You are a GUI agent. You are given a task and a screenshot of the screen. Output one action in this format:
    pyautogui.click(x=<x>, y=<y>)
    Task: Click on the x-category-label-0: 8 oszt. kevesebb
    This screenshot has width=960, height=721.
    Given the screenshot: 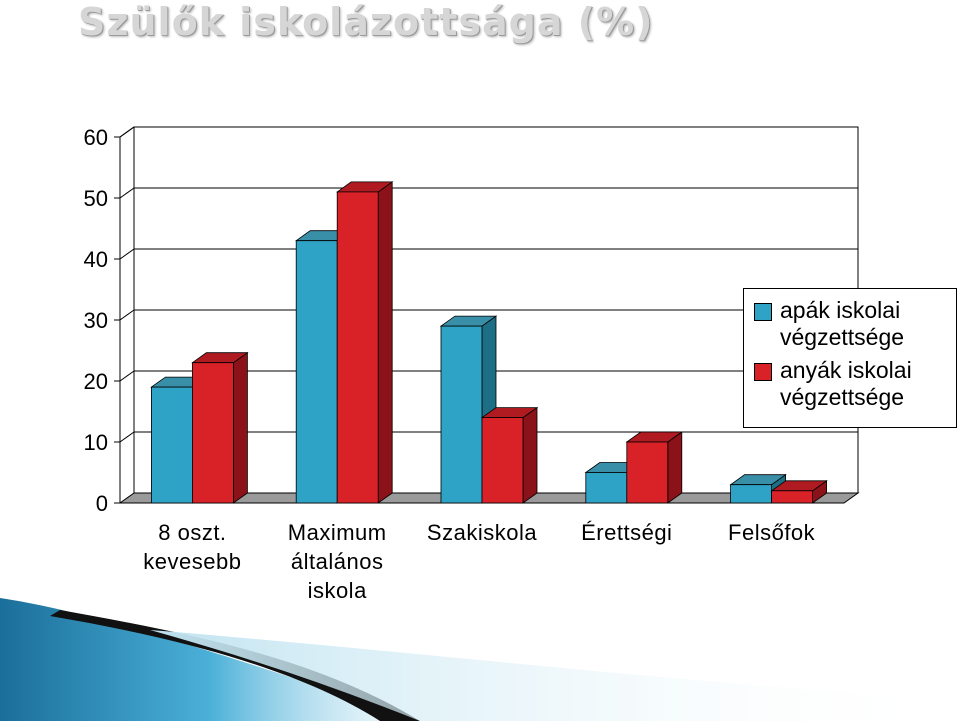 What is the action you would take?
    pyautogui.click(x=192, y=547)
    